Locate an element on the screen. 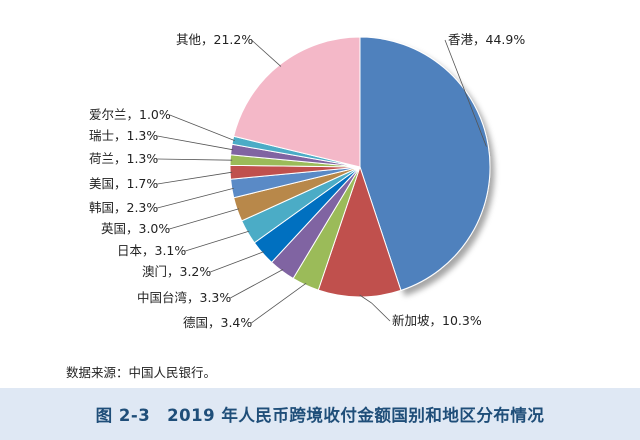 The width and height of the screenshot is (640, 440). data-label: 中国台湾，3.3% is located at coordinates (184, 297).